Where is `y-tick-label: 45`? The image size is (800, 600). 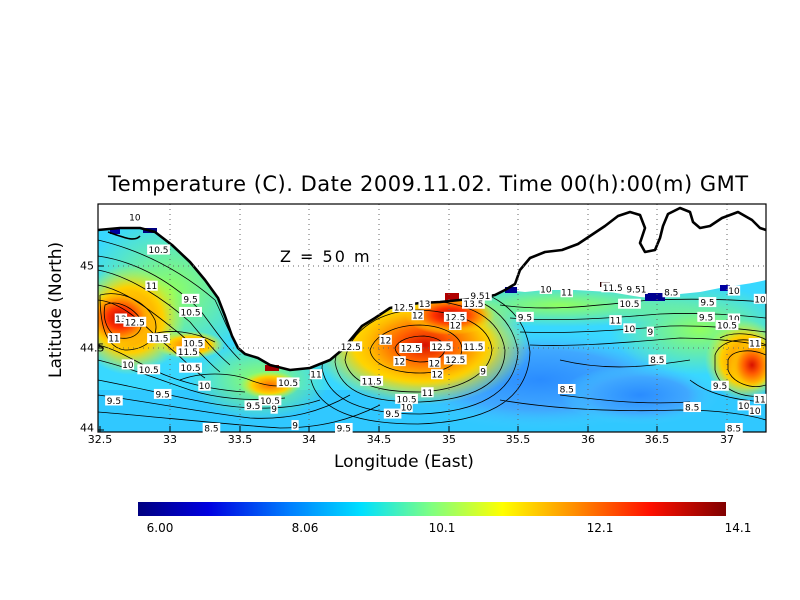 y-tick-label: 45 is located at coordinates (87, 266).